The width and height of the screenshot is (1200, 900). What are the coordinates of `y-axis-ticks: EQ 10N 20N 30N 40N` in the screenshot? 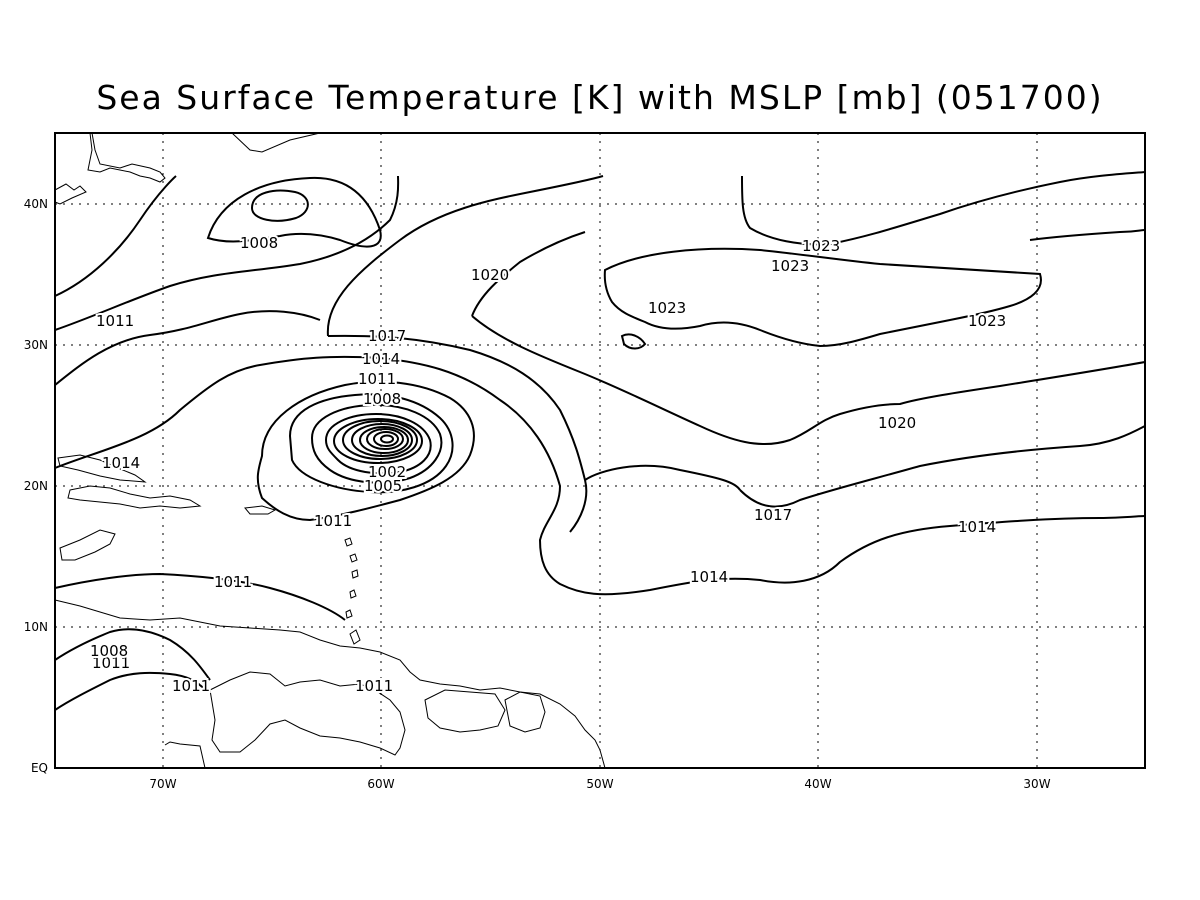 It's located at (36, 486).